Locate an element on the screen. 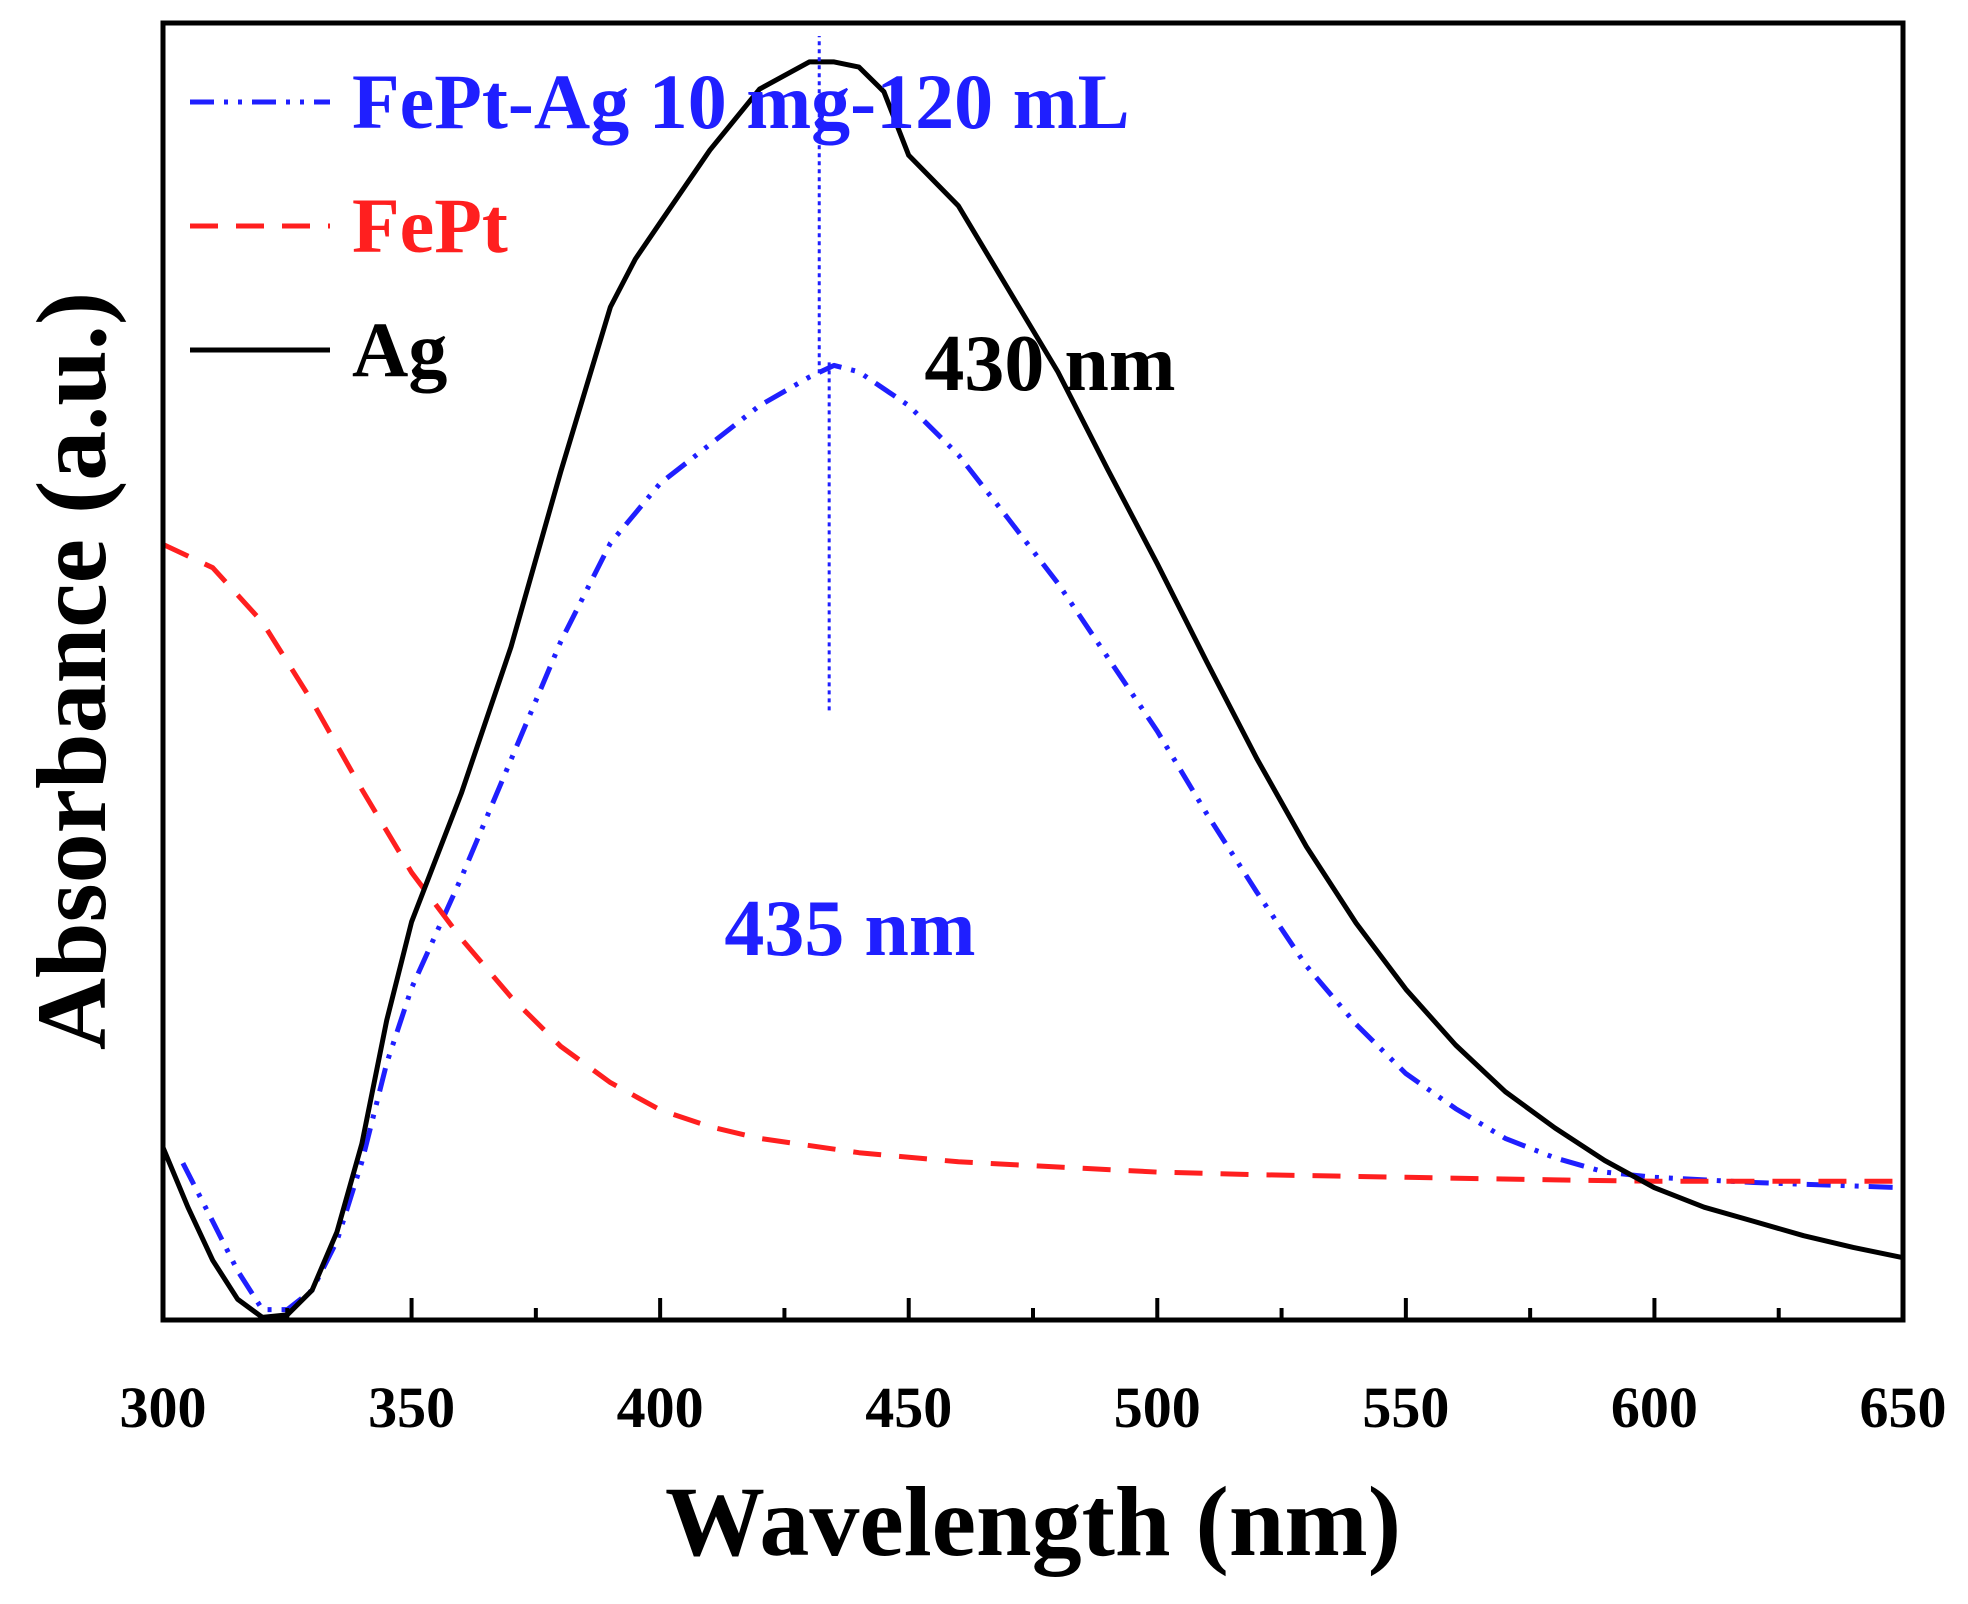  x-tick-label-300: 300 is located at coordinates (163, 1407).